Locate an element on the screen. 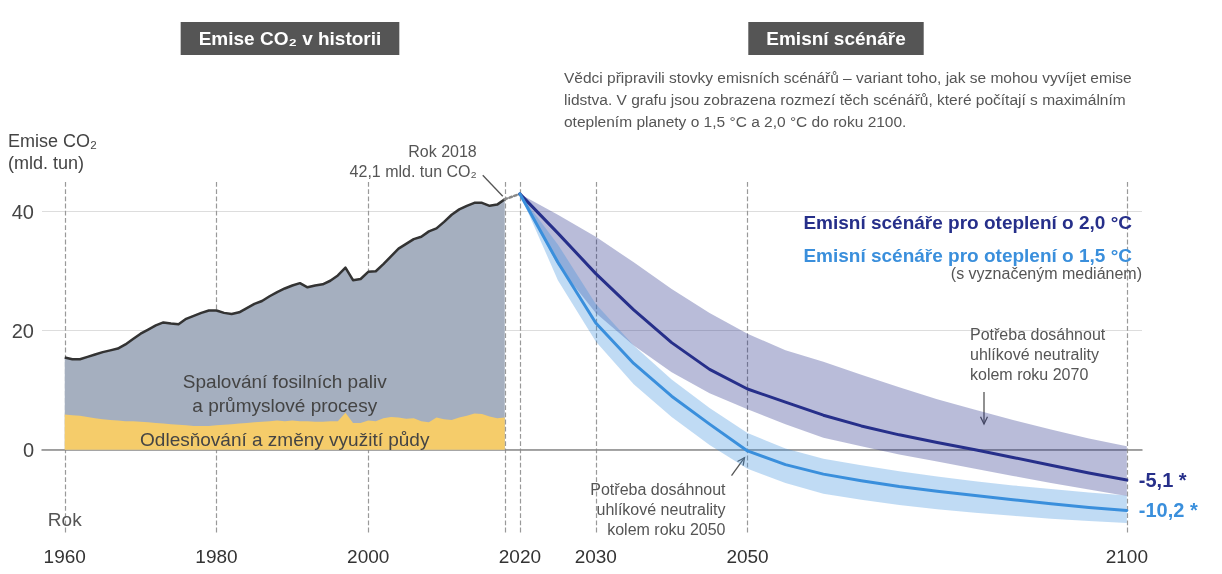 The width and height of the screenshot is (1222, 574). x-tick-label: 2050 is located at coordinates (747, 556).